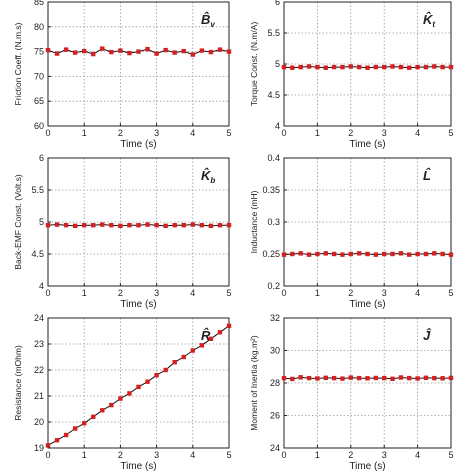 The height and width of the screenshot is (474, 474). I want to click on x-tick-label: 3, so click(384, 293).